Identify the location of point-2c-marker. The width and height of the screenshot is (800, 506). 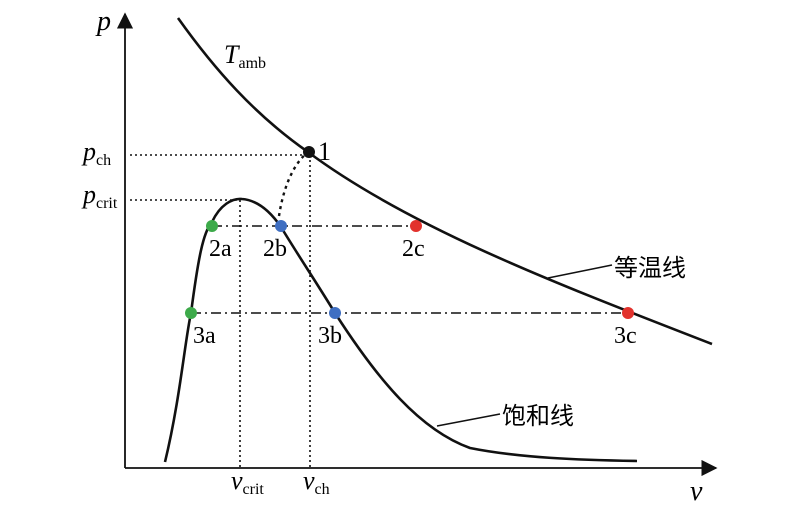
(416, 226).